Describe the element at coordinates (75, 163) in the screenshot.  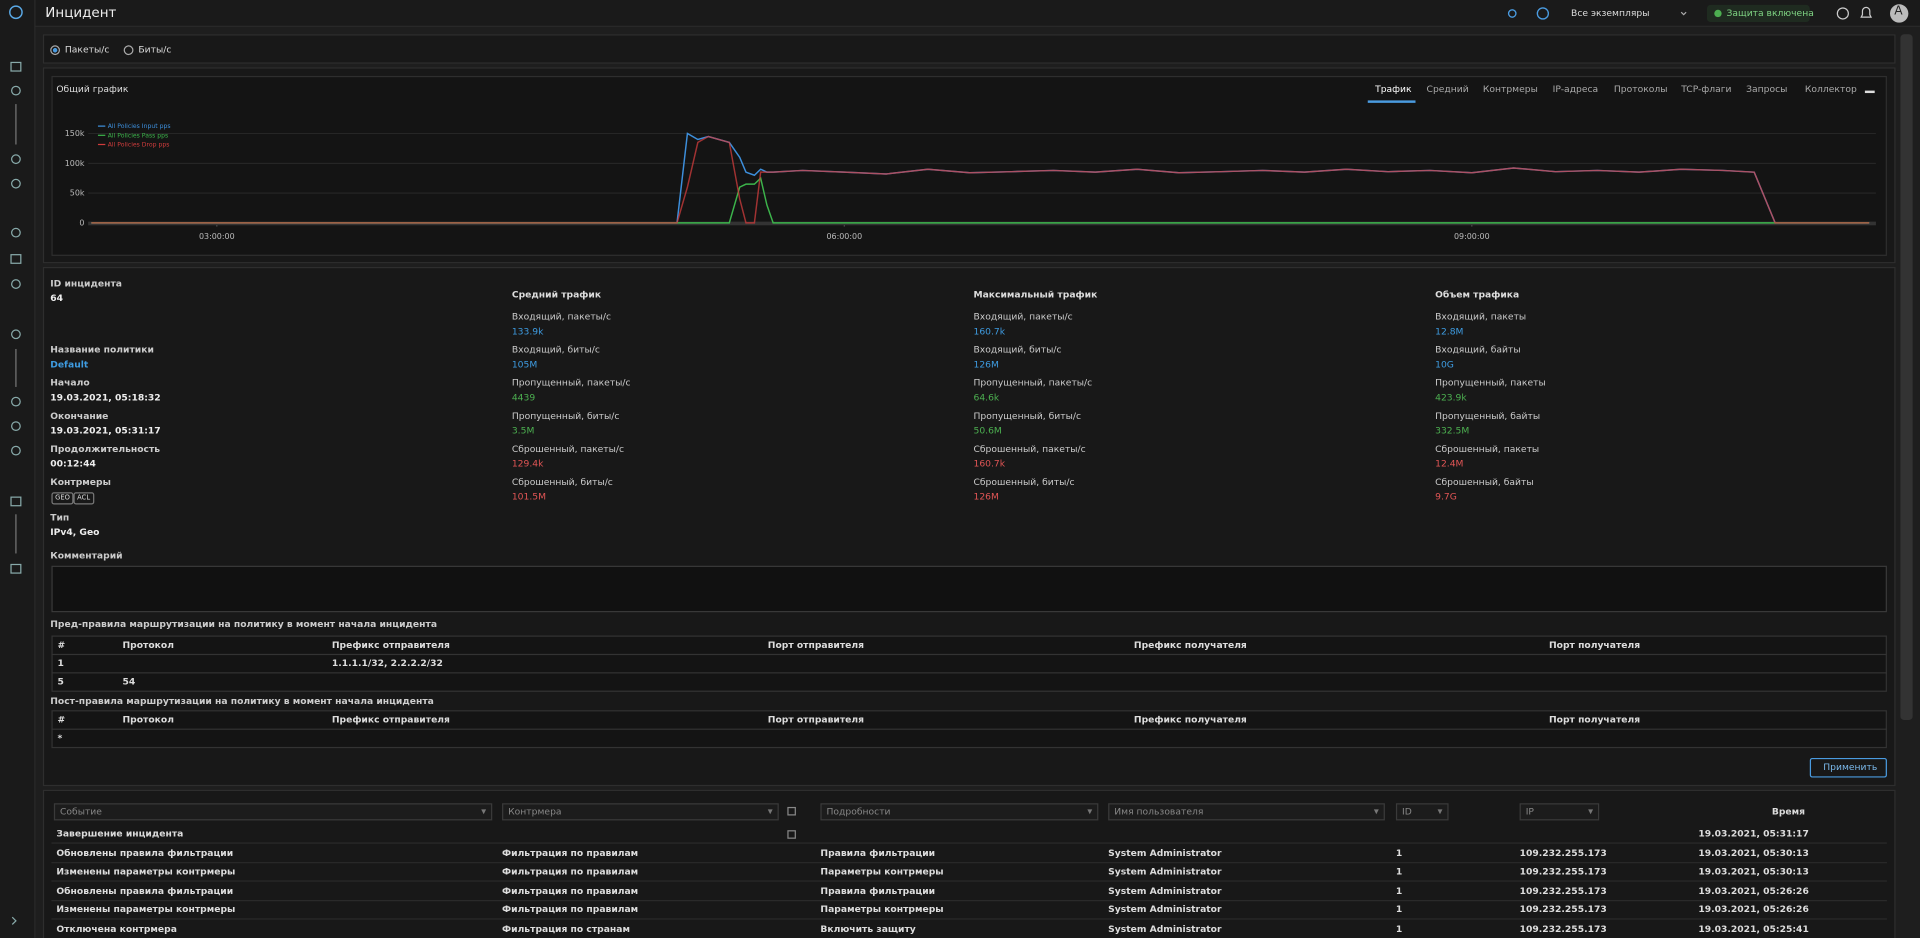
I see `y-tick-label: 100k` at that location.